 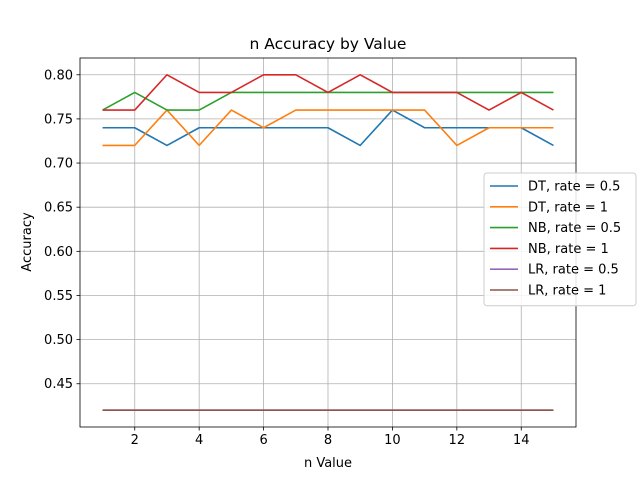 I want to click on legend-frame, so click(x=560, y=239).